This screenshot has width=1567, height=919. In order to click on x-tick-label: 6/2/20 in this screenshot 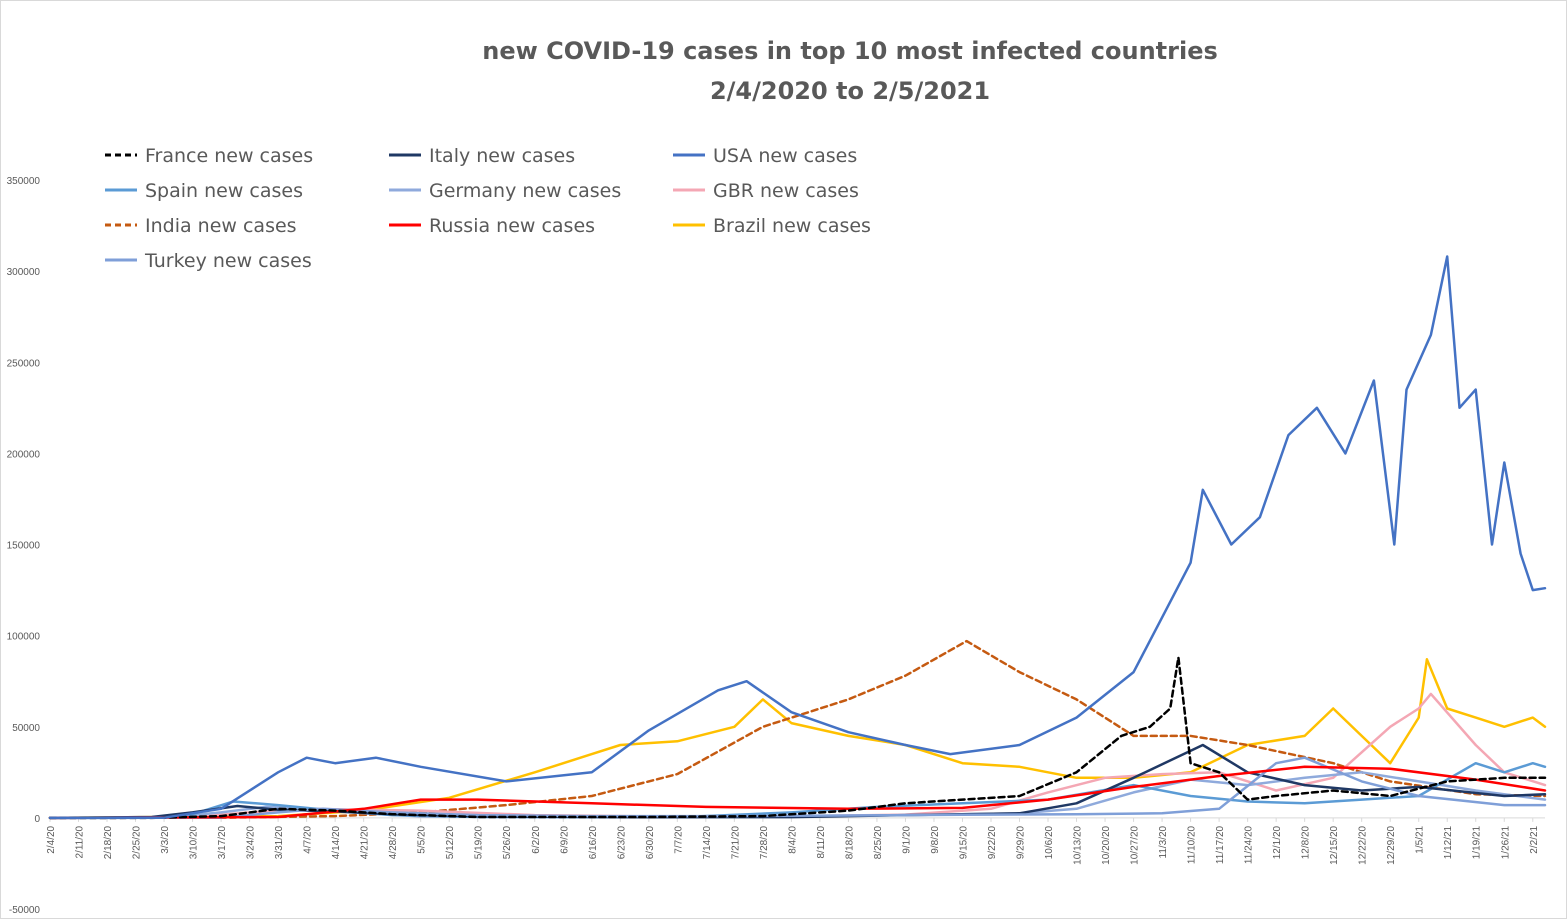, I will do `click(536, 839)`.